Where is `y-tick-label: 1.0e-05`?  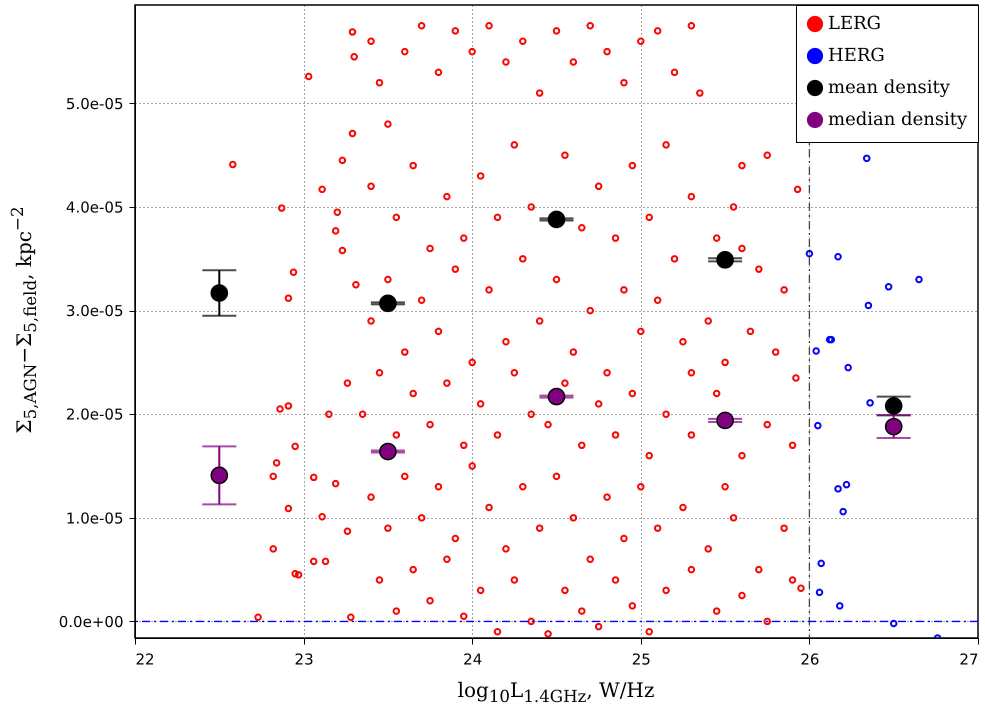
y-tick-label: 1.0e-05 is located at coordinates (95, 518).